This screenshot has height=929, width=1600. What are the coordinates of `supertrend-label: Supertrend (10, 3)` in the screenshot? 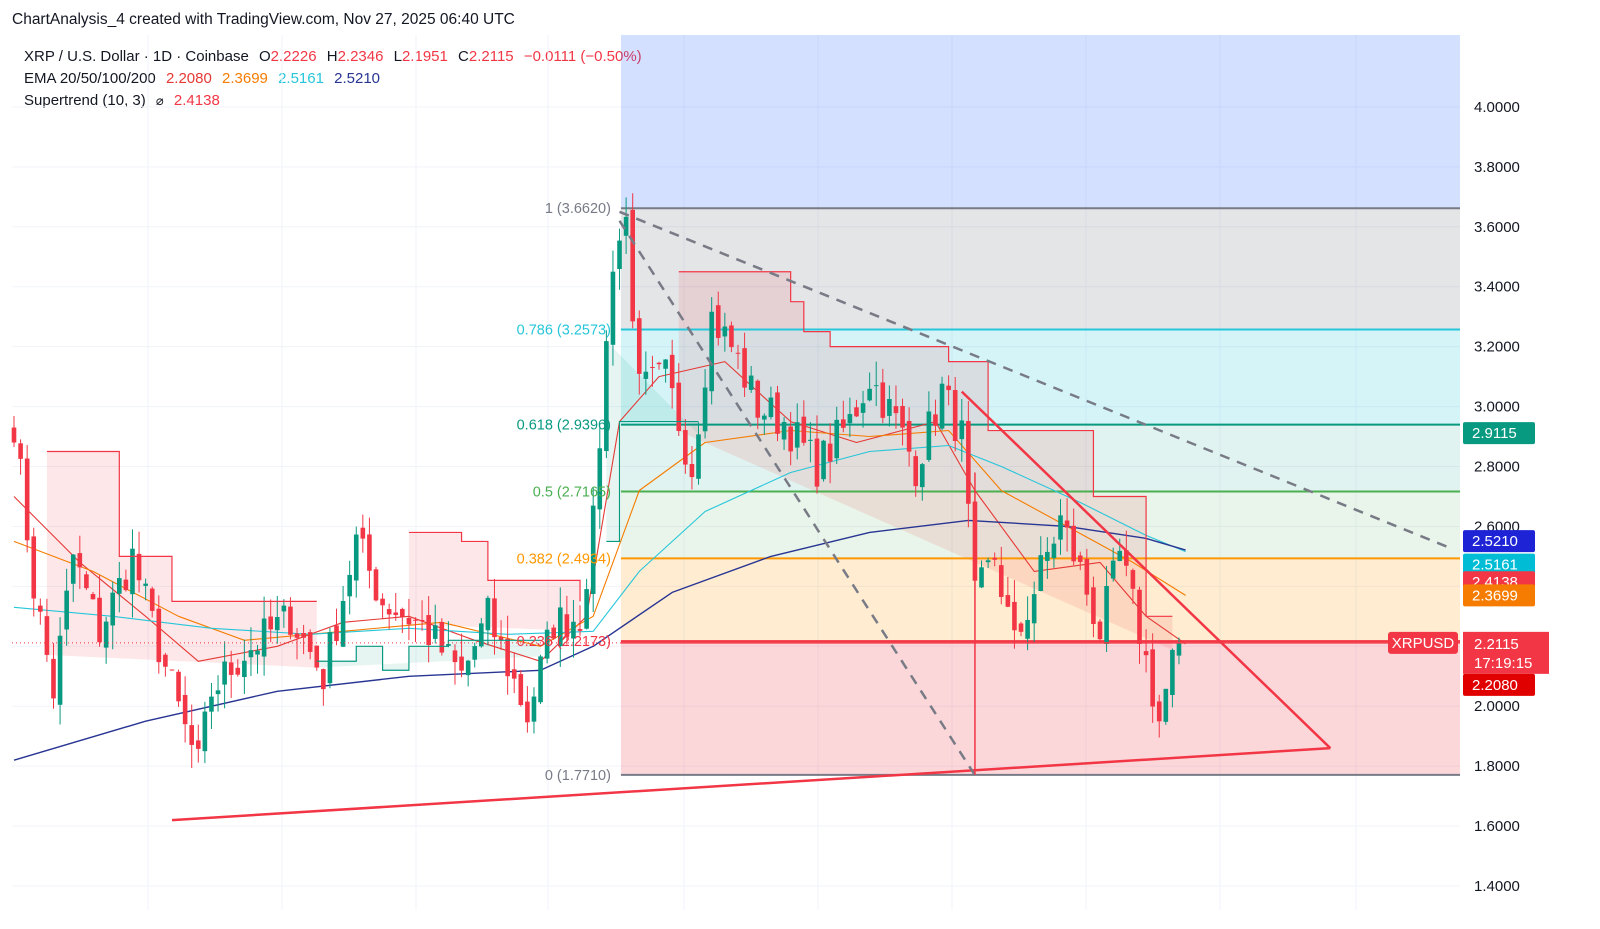 It's located at (85, 100).